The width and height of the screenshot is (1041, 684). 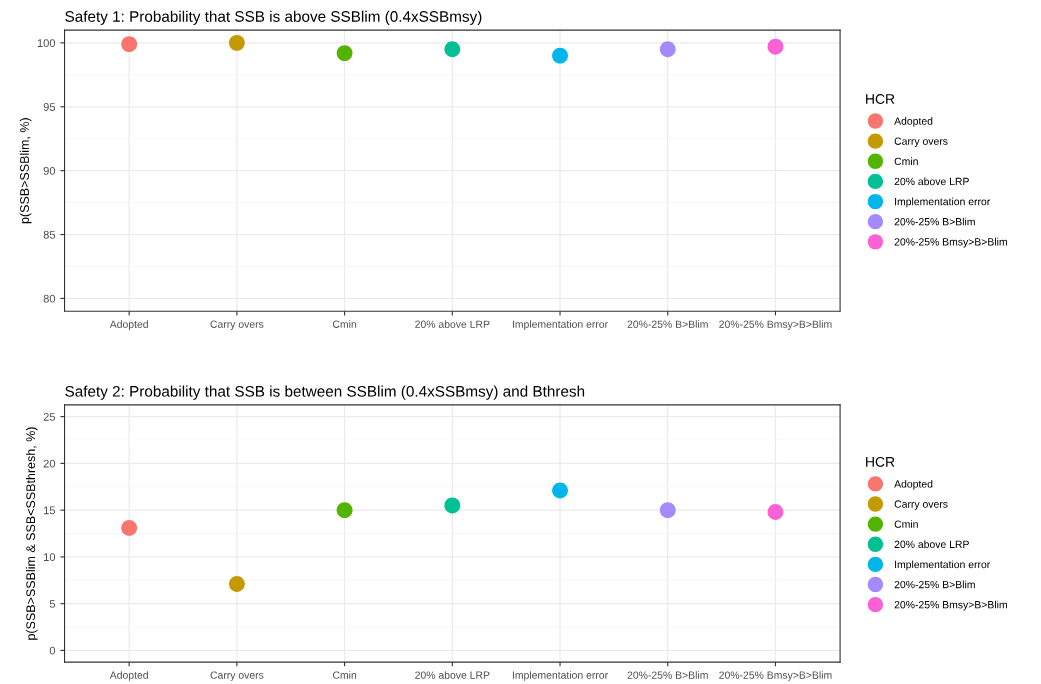 I want to click on chart-title: Safety 2: Probability that SSB is between SSBlim (0.4xSSBmsy) and Bthresh, so click(x=325, y=392).